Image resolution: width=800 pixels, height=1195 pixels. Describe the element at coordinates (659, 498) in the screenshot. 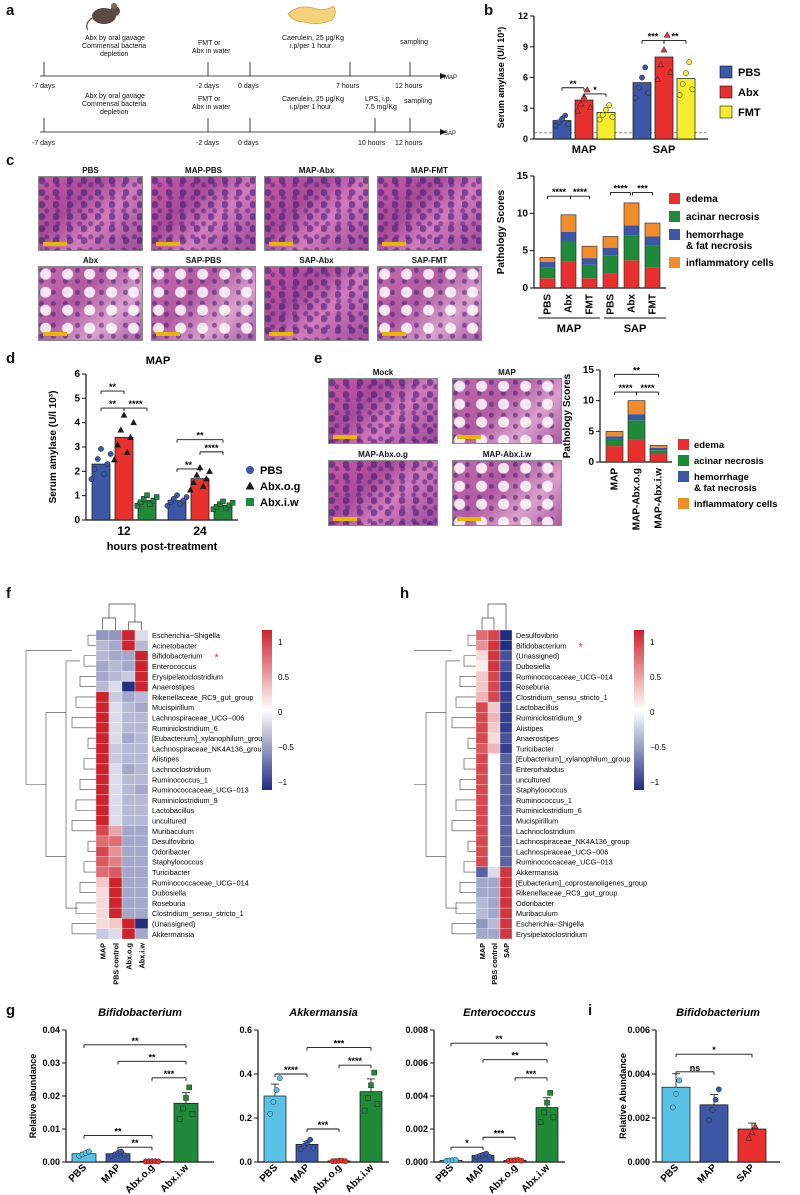

I see `chart-e-xtick: MAP-Abx.i.w` at that location.